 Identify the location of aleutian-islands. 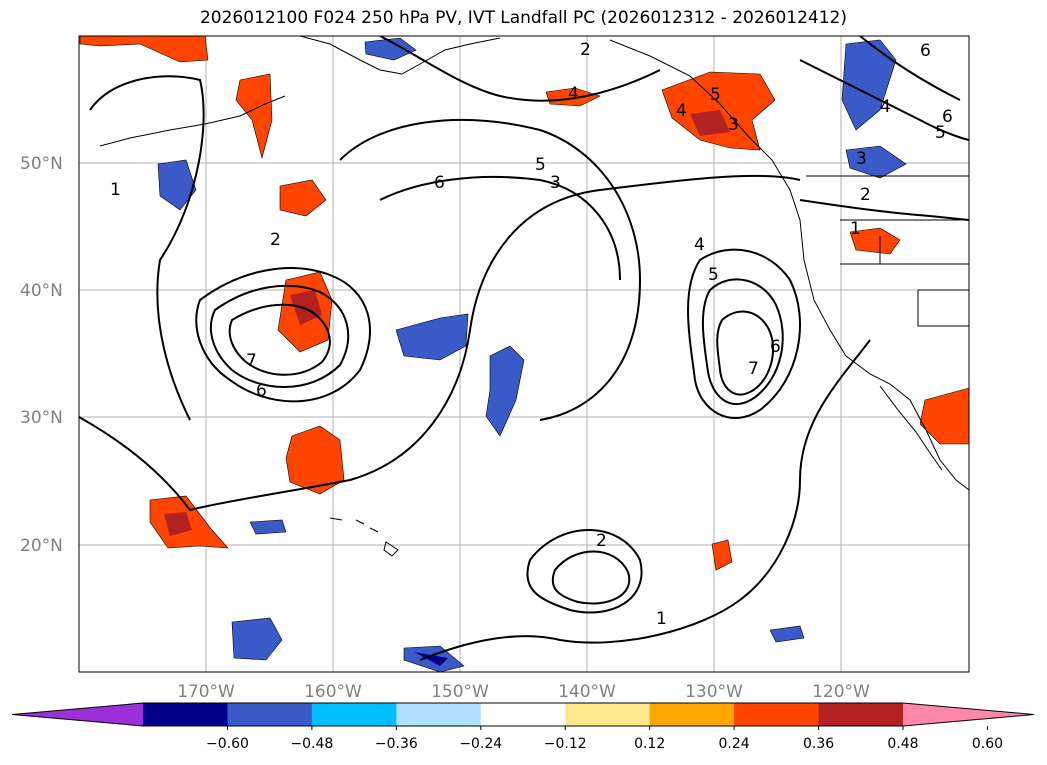
(192, 121).